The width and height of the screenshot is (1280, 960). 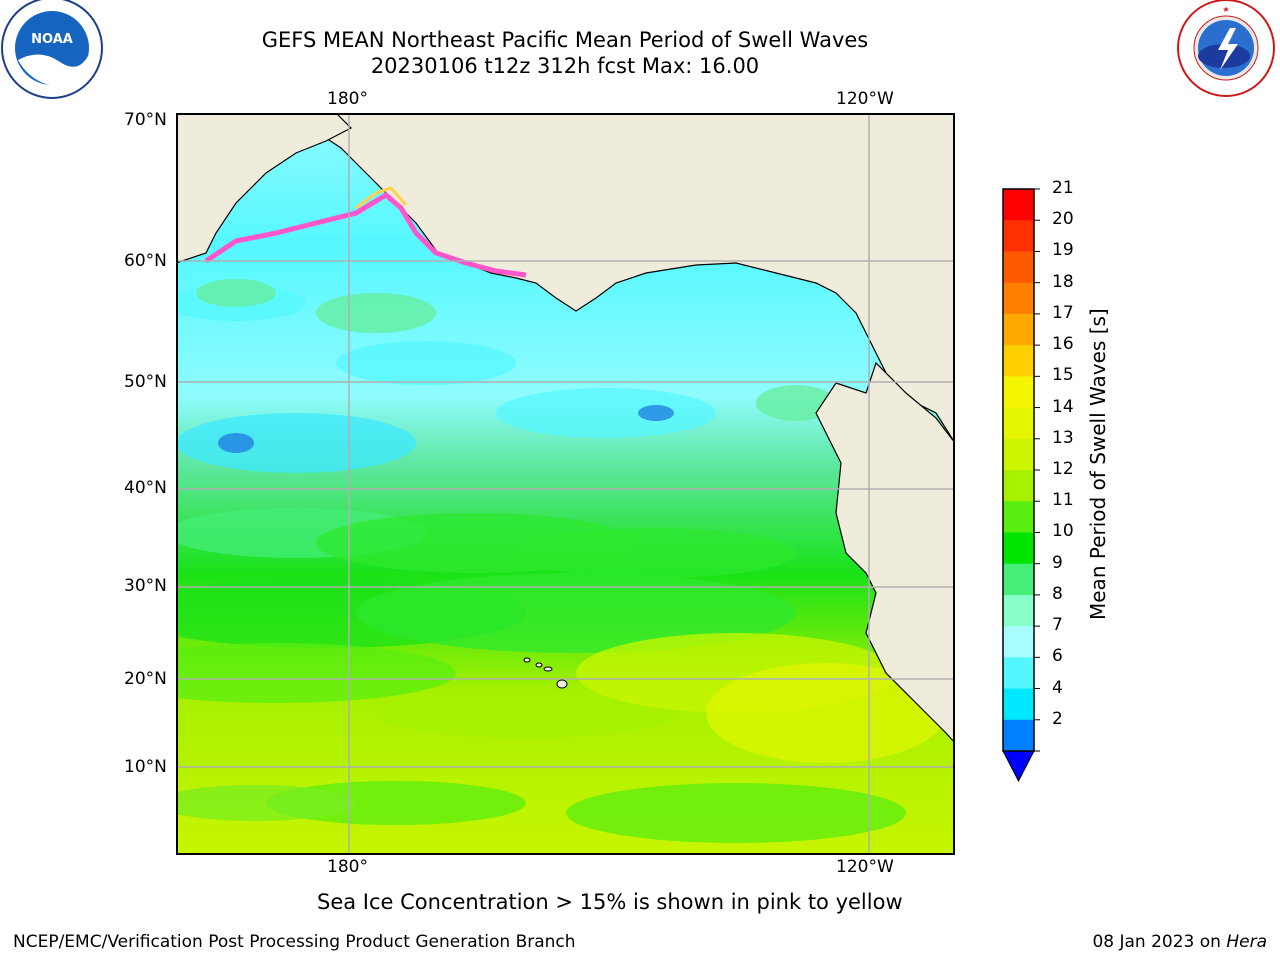 What do you see at coordinates (1159, 942) in the screenshot?
I see `footer-date-text: 08 Jan 2023 on` at bounding box center [1159, 942].